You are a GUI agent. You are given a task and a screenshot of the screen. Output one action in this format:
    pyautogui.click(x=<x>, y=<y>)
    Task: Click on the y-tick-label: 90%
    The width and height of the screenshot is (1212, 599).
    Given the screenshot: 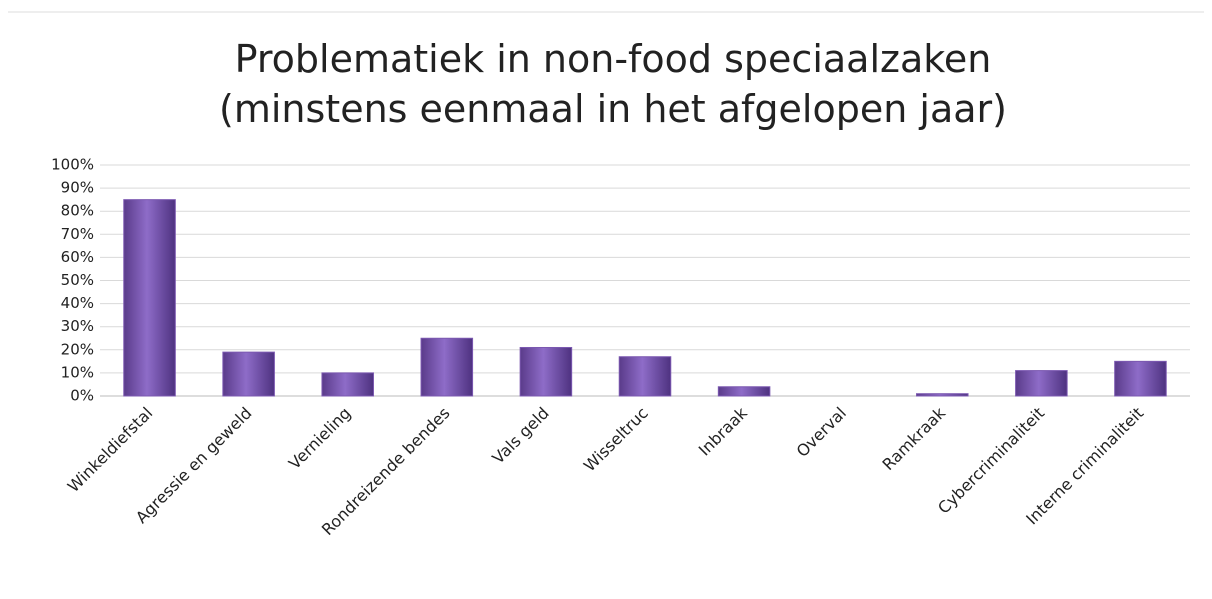 What is the action you would take?
    pyautogui.click(x=77, y=188)
    